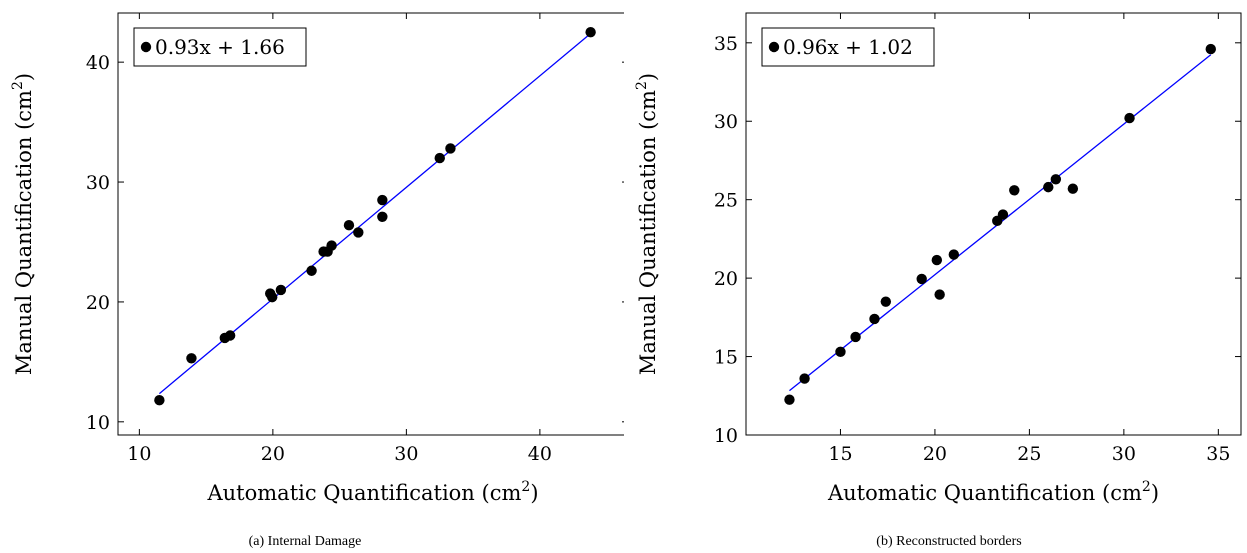 The width and height of the screenshot is (1247, 553). Describe the element at coordinates (726, 201) in the screenshot. I see `y-tick-label: 25` at that location.